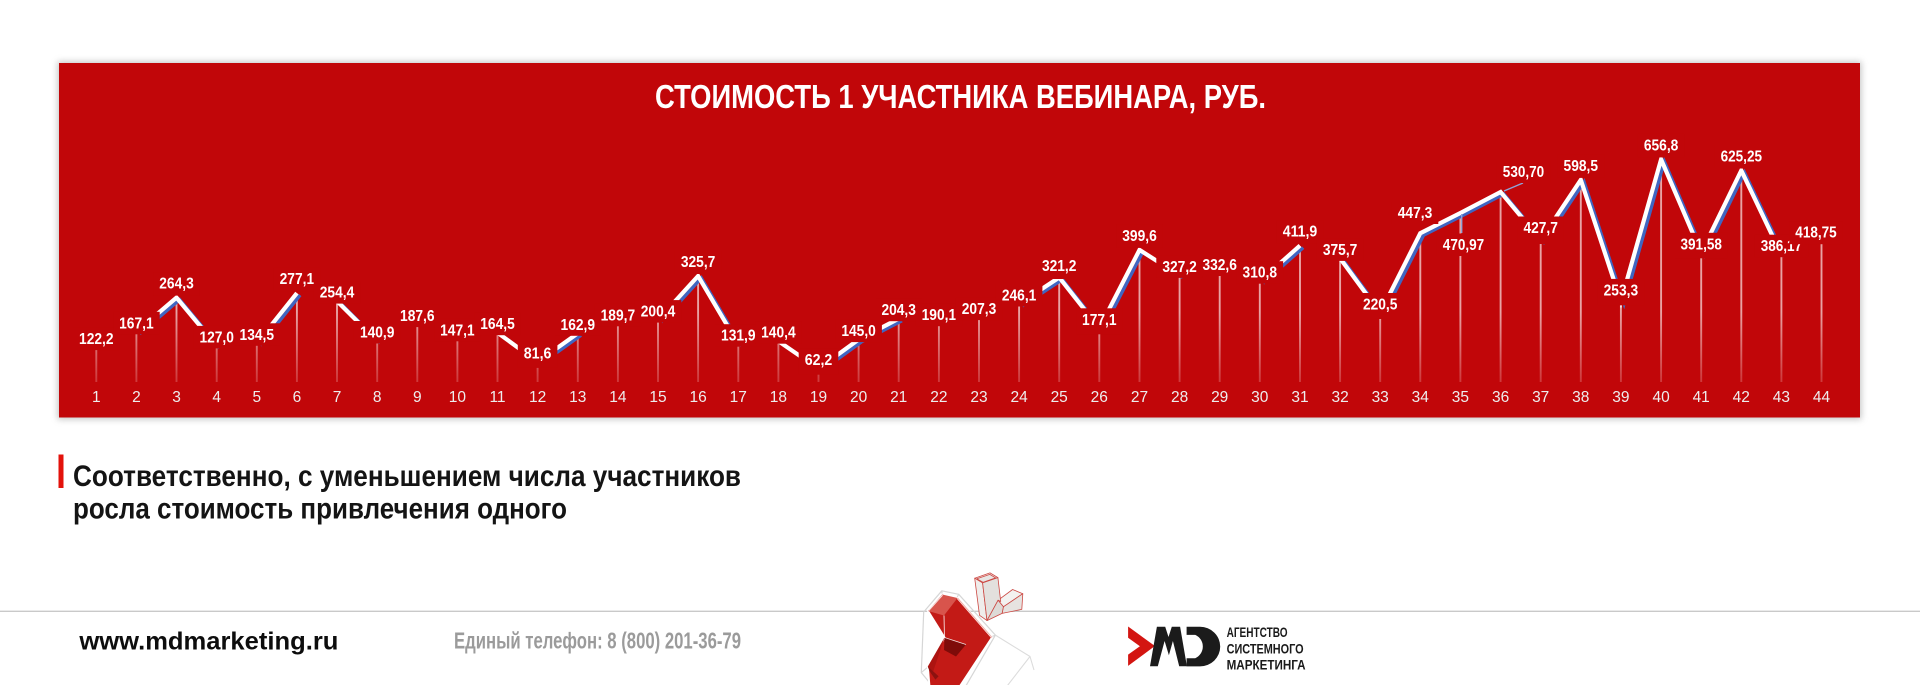 The image size is (1920, 690). I want to click on svg-text: www.mdmarketing.ru, so click(208, 641).